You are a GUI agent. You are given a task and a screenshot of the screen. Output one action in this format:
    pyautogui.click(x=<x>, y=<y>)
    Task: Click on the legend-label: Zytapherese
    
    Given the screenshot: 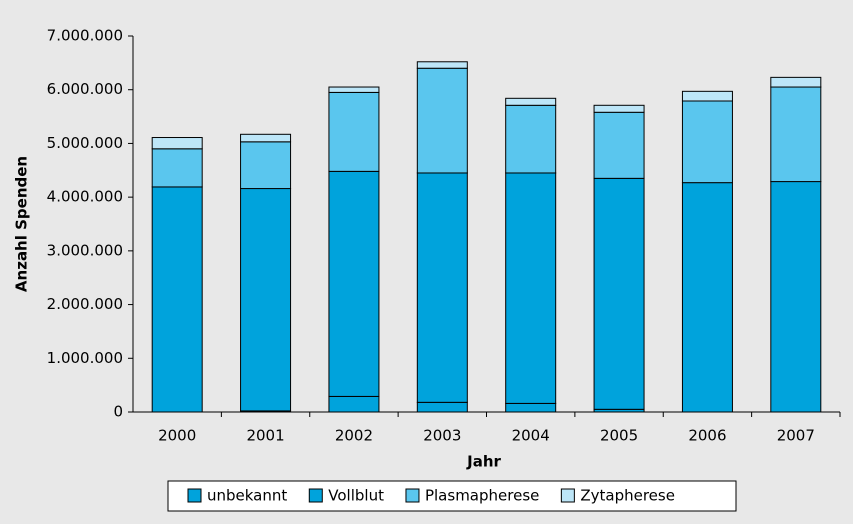 What is the action you would take?
    pyautogui.click(x=627, y=496)
    